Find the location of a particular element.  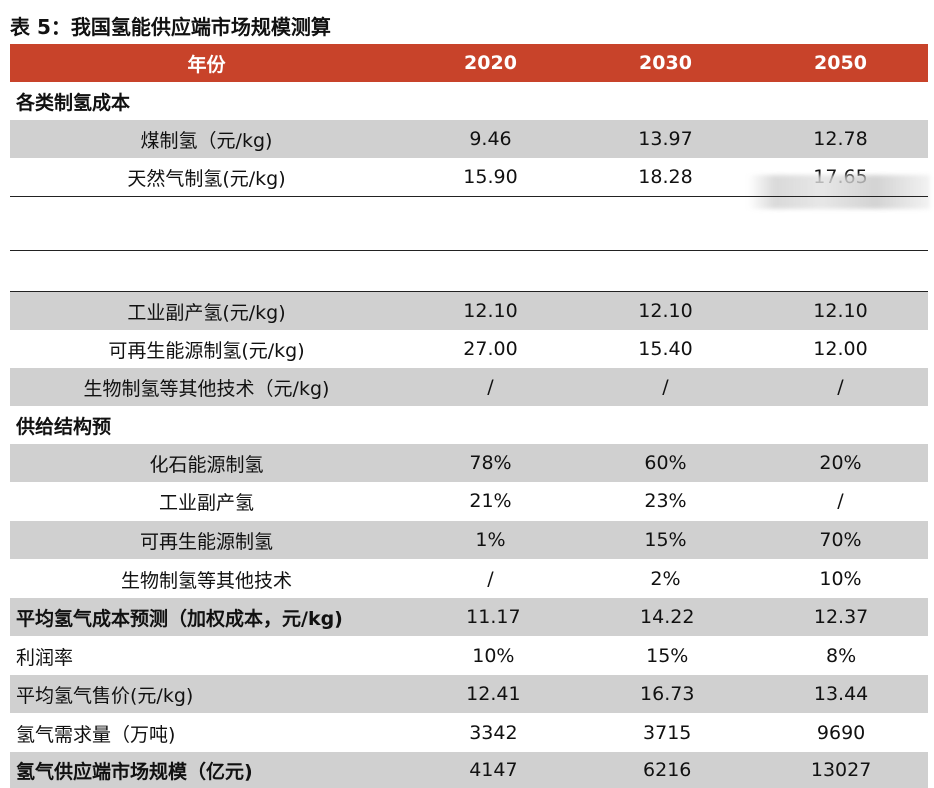

cell-2050: 8% is located at coordinates (841, 656).